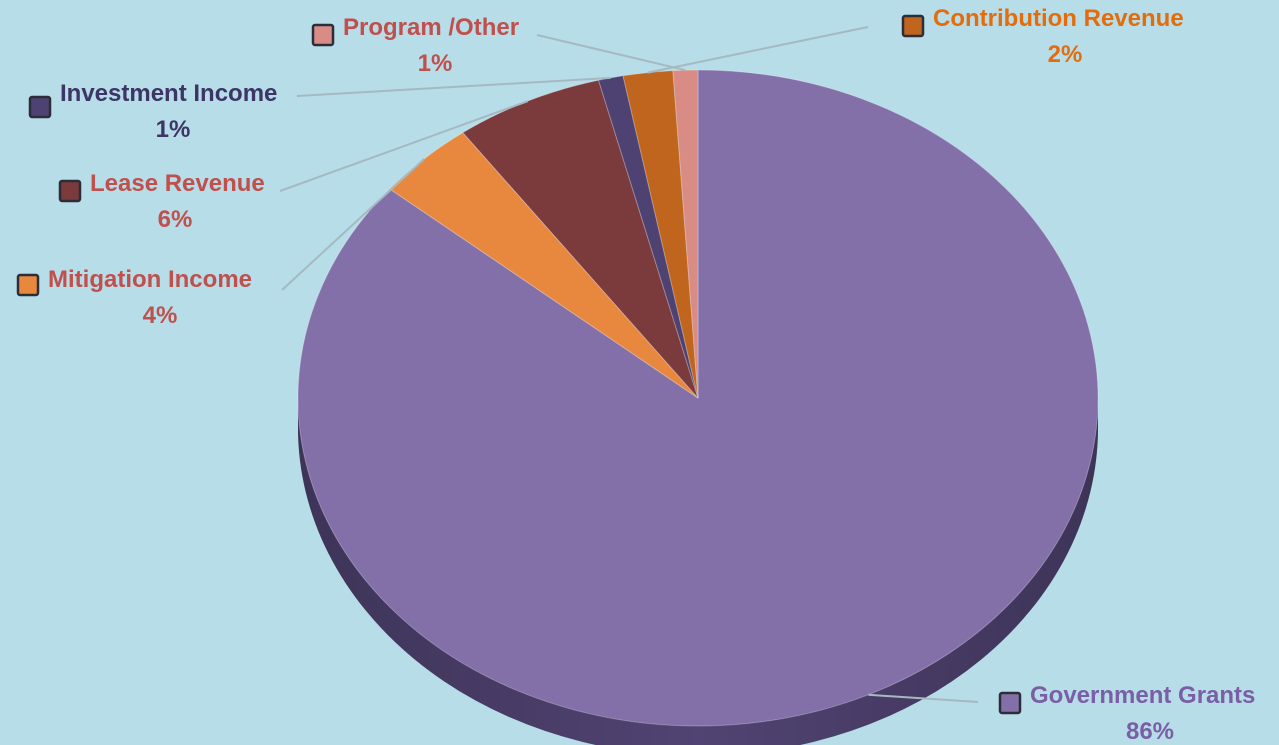 The width and height of the screenshot is (1279, 745). I want to click on pie-slice-contribution-revenue, so click(660, 234).